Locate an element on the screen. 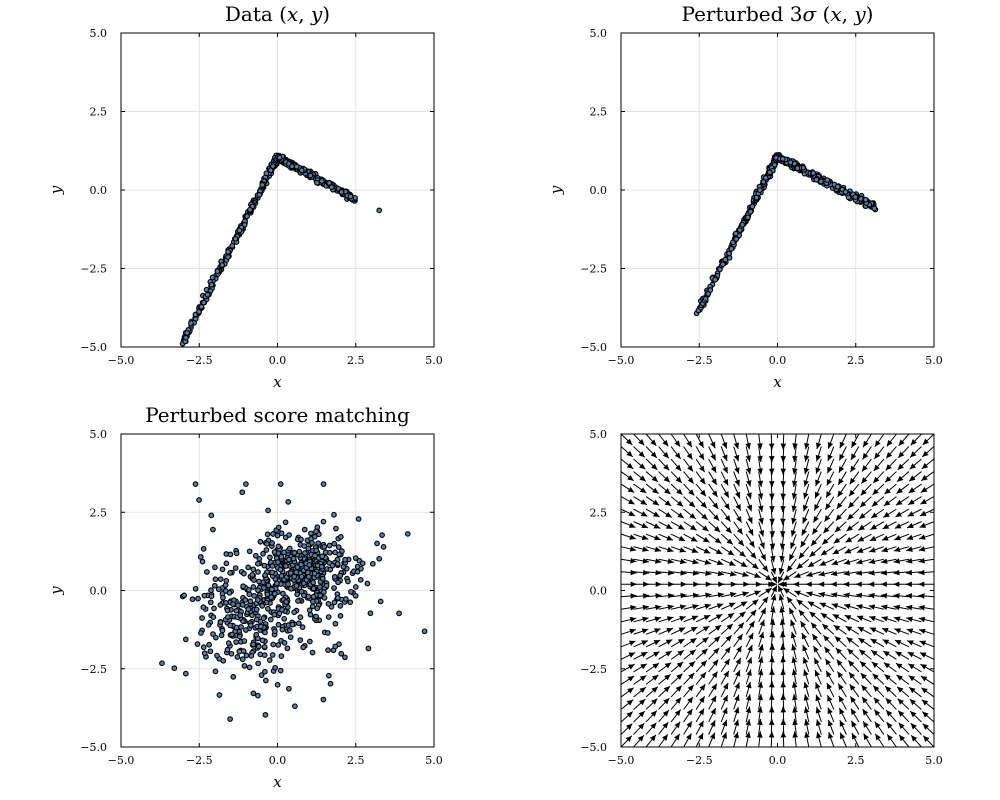 The width and height of the screenshot is (1000, 800). x-tick-label: 5.0 is located at coordinates (434, 360).